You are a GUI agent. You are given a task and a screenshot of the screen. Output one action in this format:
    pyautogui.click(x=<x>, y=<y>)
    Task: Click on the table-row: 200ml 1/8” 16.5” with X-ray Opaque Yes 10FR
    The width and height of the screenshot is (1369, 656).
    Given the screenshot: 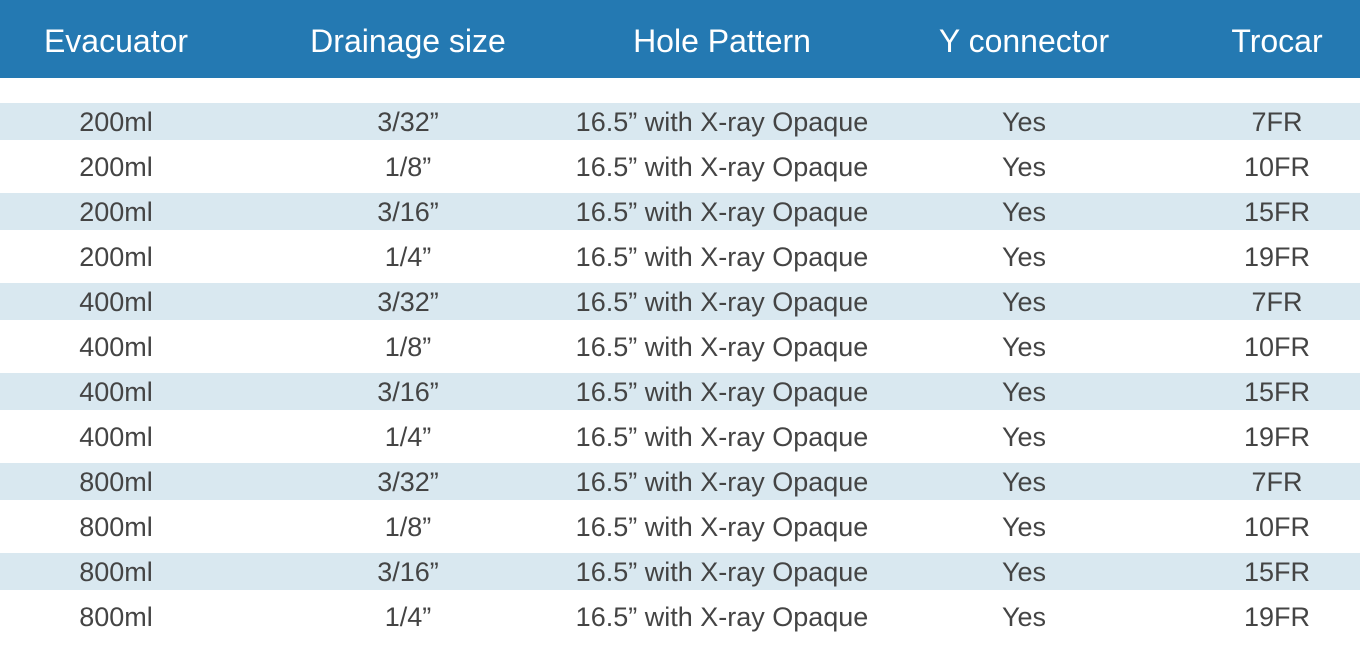 What is the action you would take?
    pyautogui.click(x=680, y=167)
    